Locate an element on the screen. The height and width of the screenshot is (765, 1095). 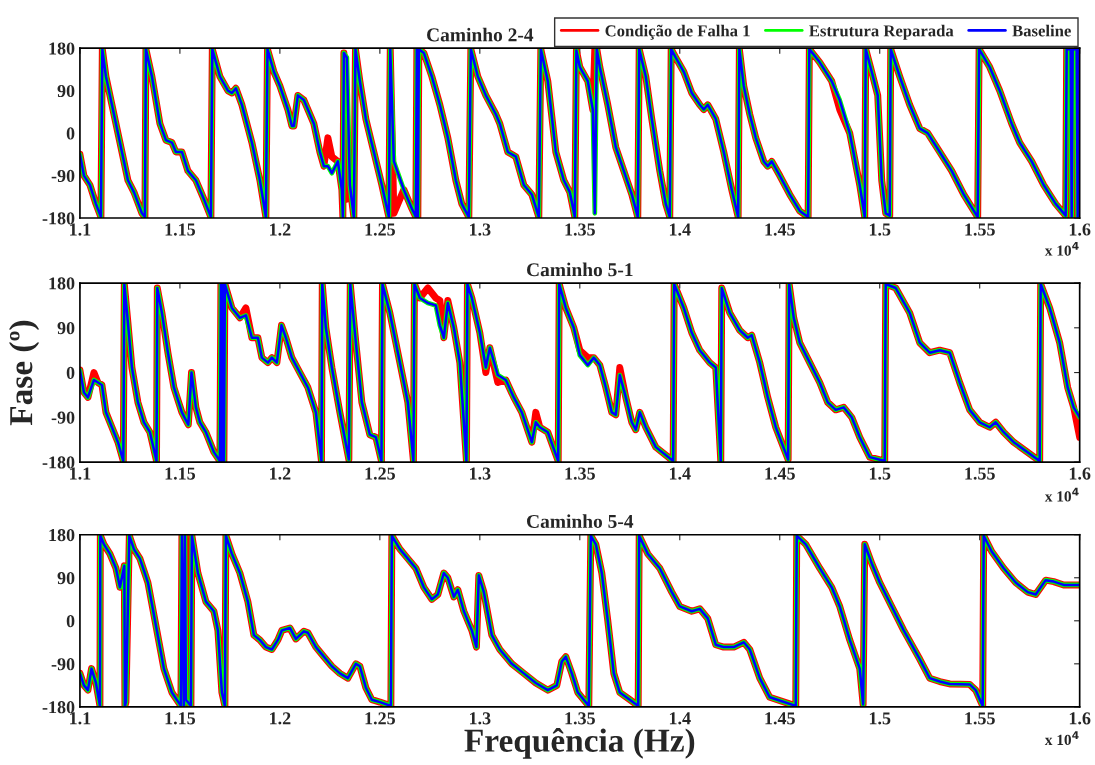
x-axis-title: Frequência (Hz) is located at coordinates (579, 743).